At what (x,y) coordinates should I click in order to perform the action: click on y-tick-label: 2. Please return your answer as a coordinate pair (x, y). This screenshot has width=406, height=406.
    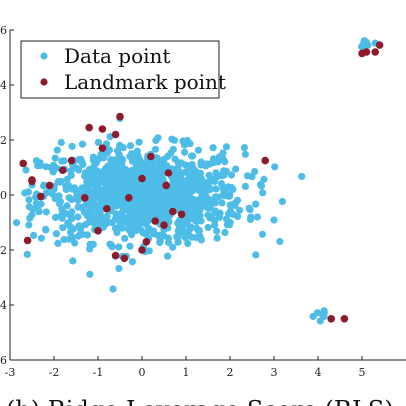
    Looking at the image, I should click on (3, 140).